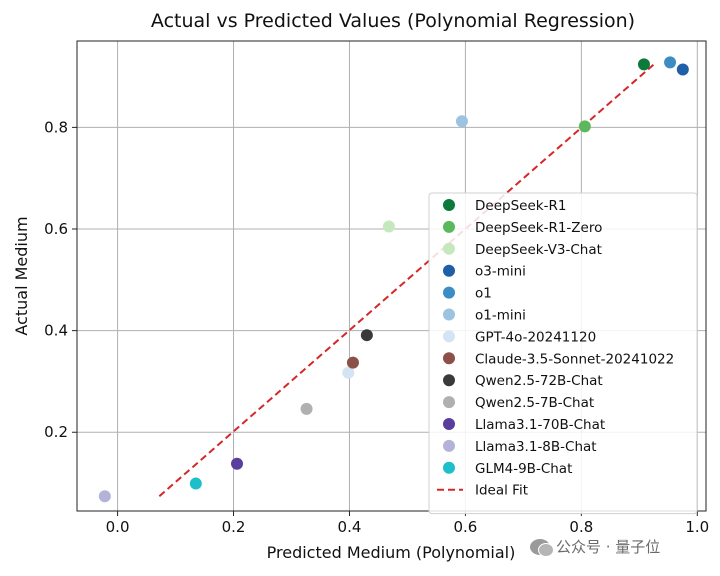 Image resolution: width=720 pixels, height=576 pixels. Describe the element at coordinates (56, 229) in the screenshot. I see `y-tick-label: 0.6` at that location.